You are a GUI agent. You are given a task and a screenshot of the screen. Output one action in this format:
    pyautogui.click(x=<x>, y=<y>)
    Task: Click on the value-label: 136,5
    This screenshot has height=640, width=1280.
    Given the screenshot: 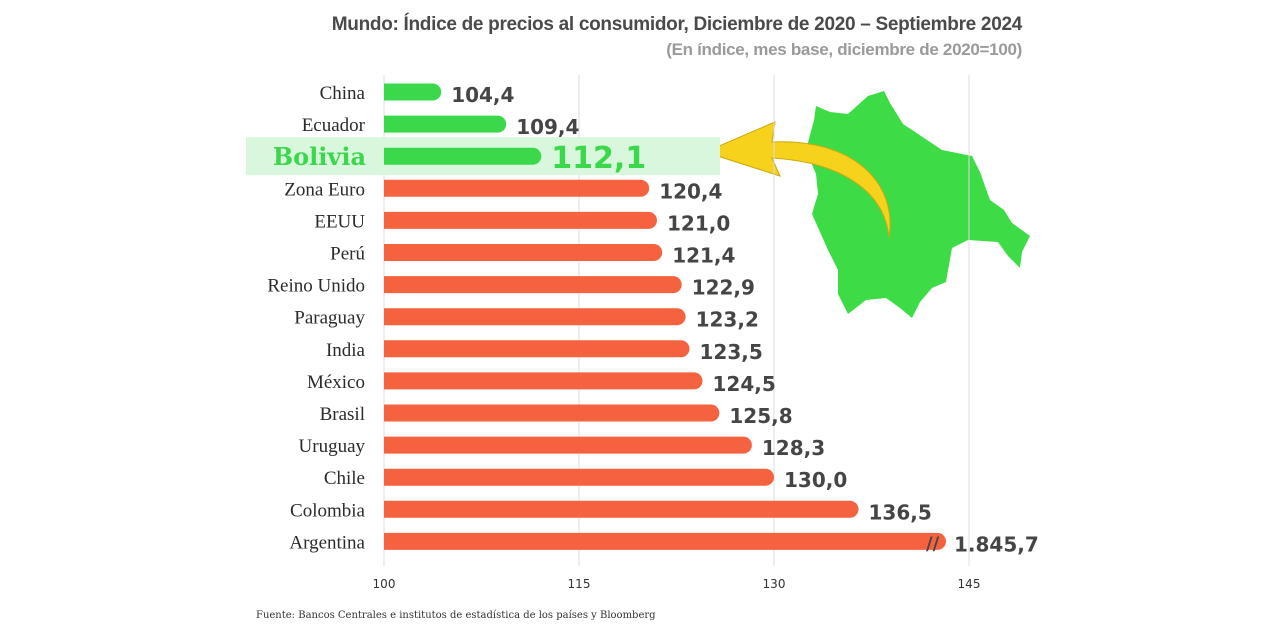 What is the action you would take?
    pyautogui.click(x=900, y=512)
    